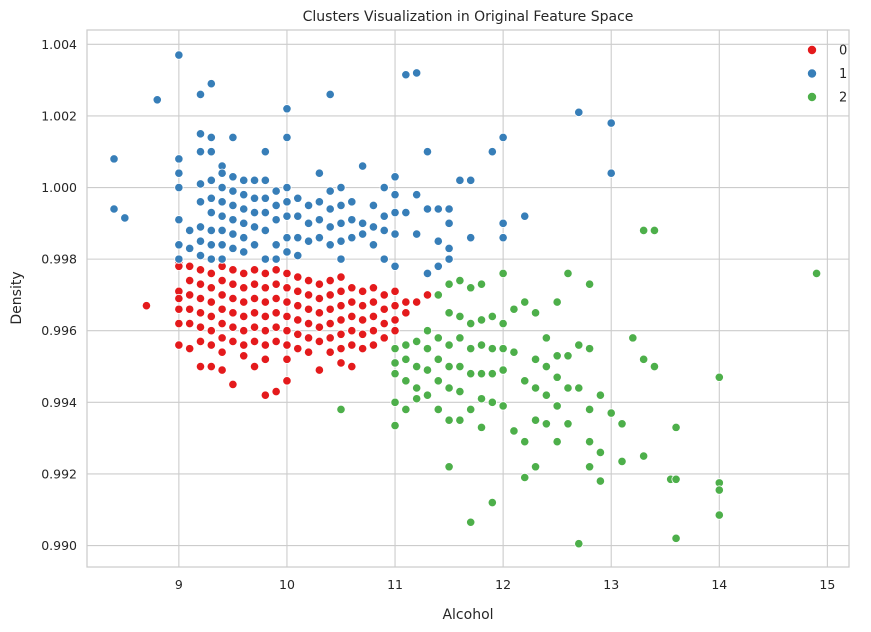 This screenshot has width=871, height=632. I want to click on y-tick-label: 0.998, so click(59, 259).